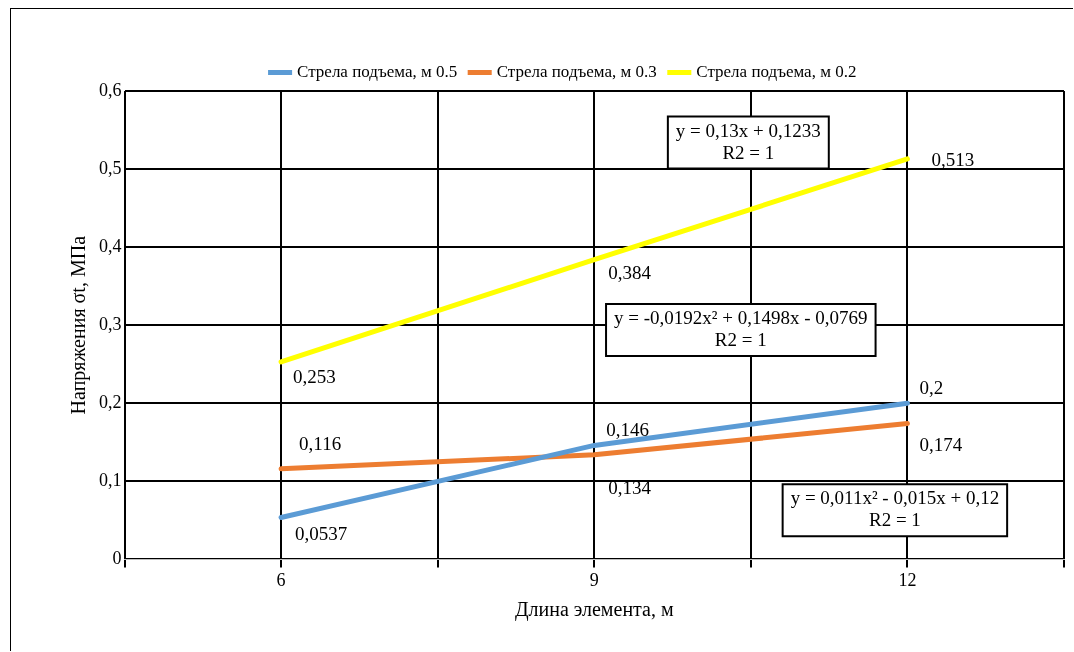  What do you see at coordinates (320, 443) in the screenshot?
I see `data-label: 0,116` at bounding box center [320, 443].